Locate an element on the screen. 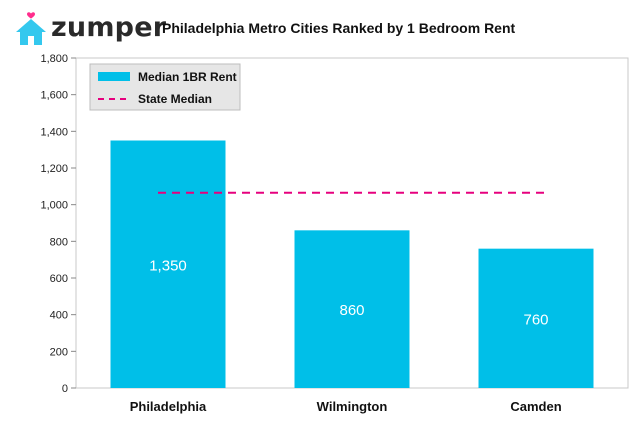 This screenshot has width=642, height=429. legend-label-state-median: State Median is located at coordinates (175, 99).